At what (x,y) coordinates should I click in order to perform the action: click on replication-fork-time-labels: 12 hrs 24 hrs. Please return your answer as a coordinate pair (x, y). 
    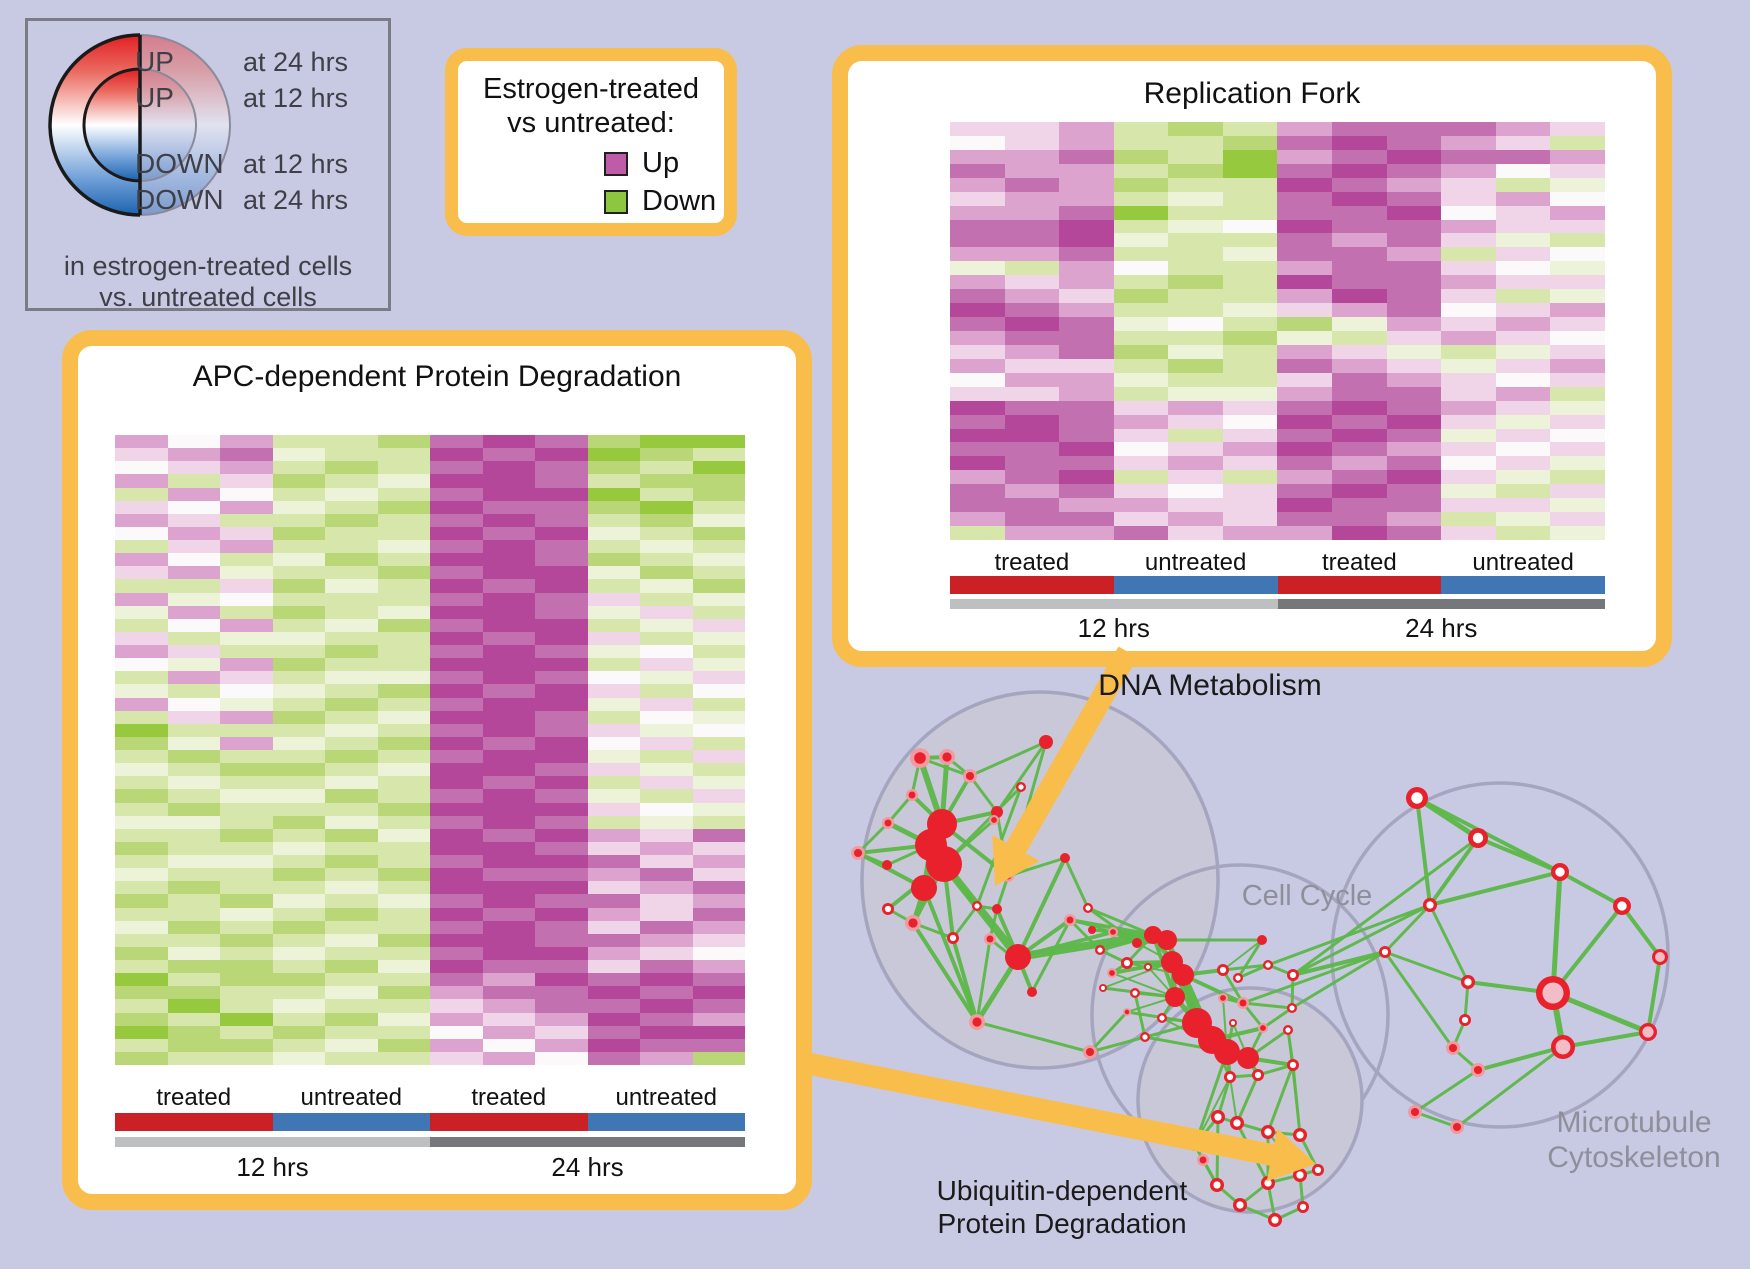
    Looking at the image, I should click on (1277, 628).